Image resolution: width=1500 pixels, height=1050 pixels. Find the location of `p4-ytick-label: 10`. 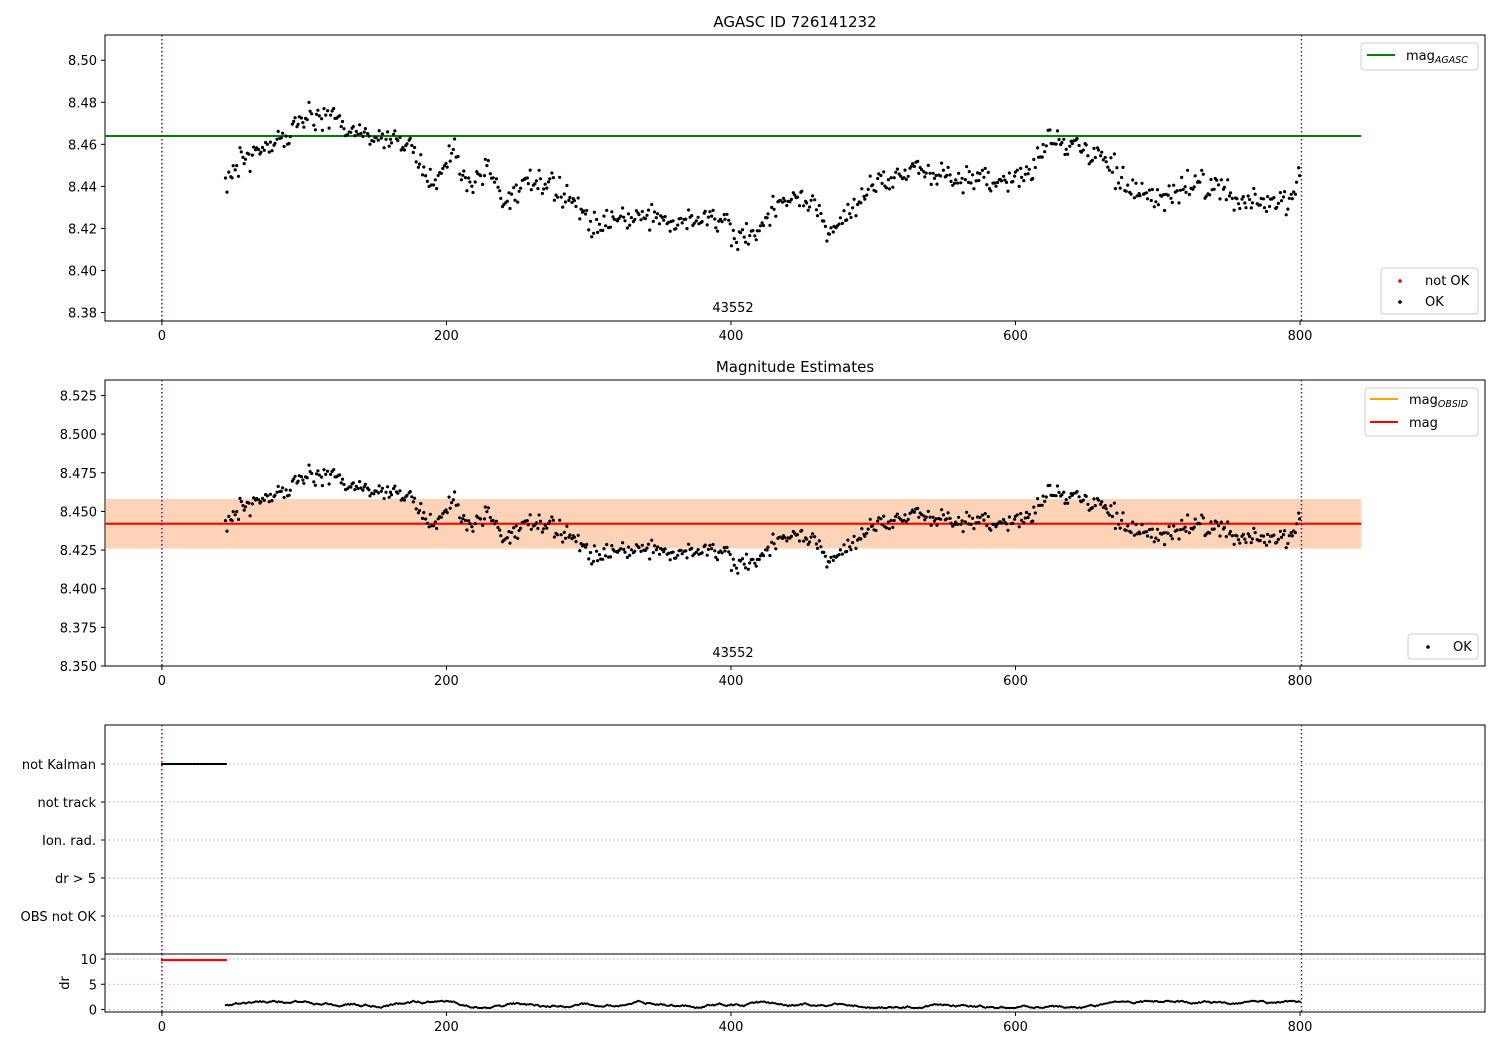

p4-ytick-label: 10 is located at coordinates (88, 960).